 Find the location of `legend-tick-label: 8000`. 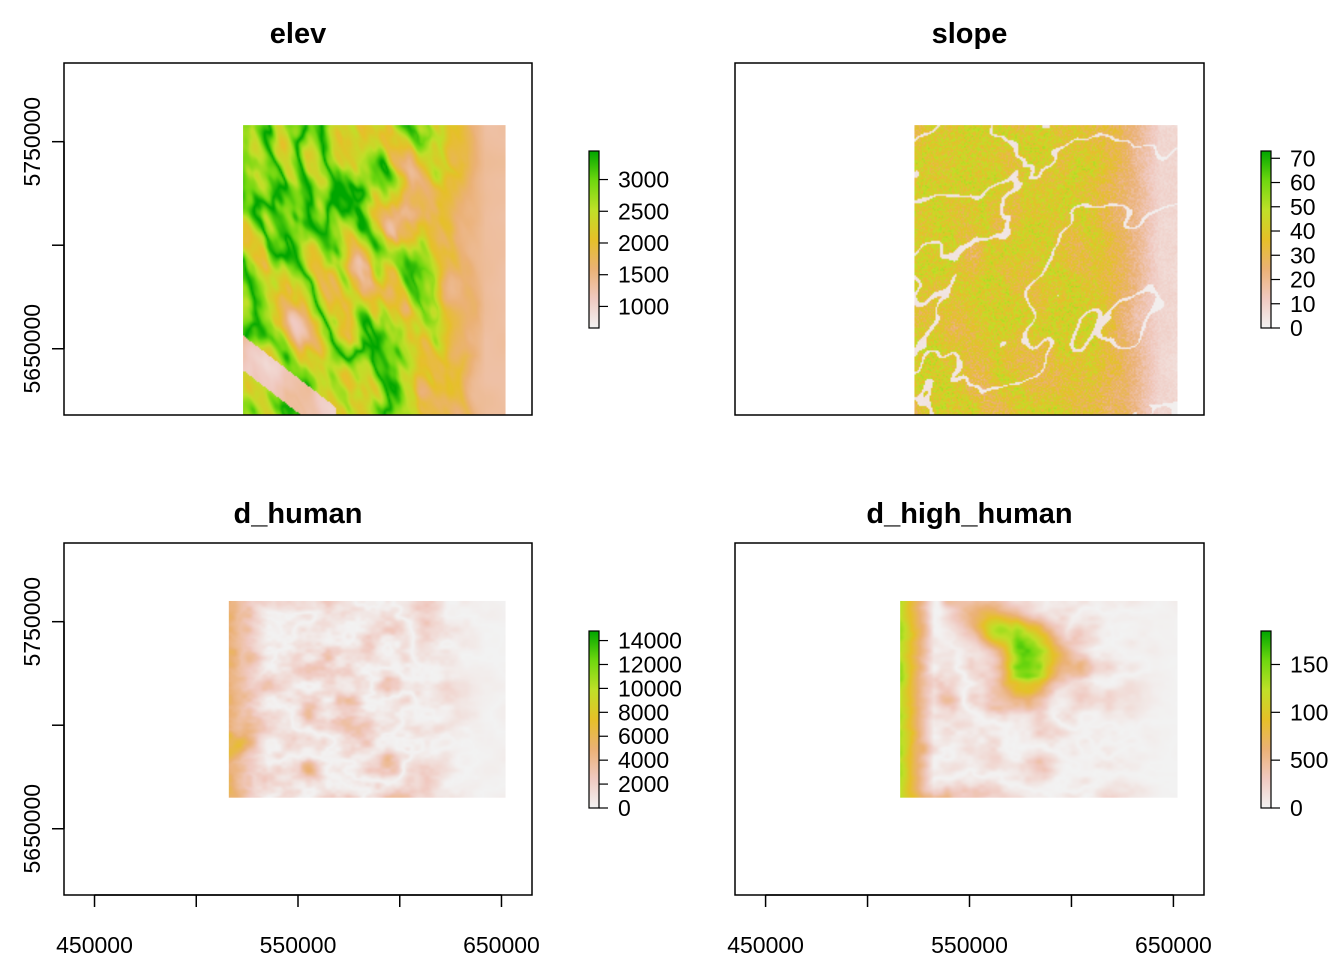

legend-tick-label: 8000 is located at coordinates (643, 712).